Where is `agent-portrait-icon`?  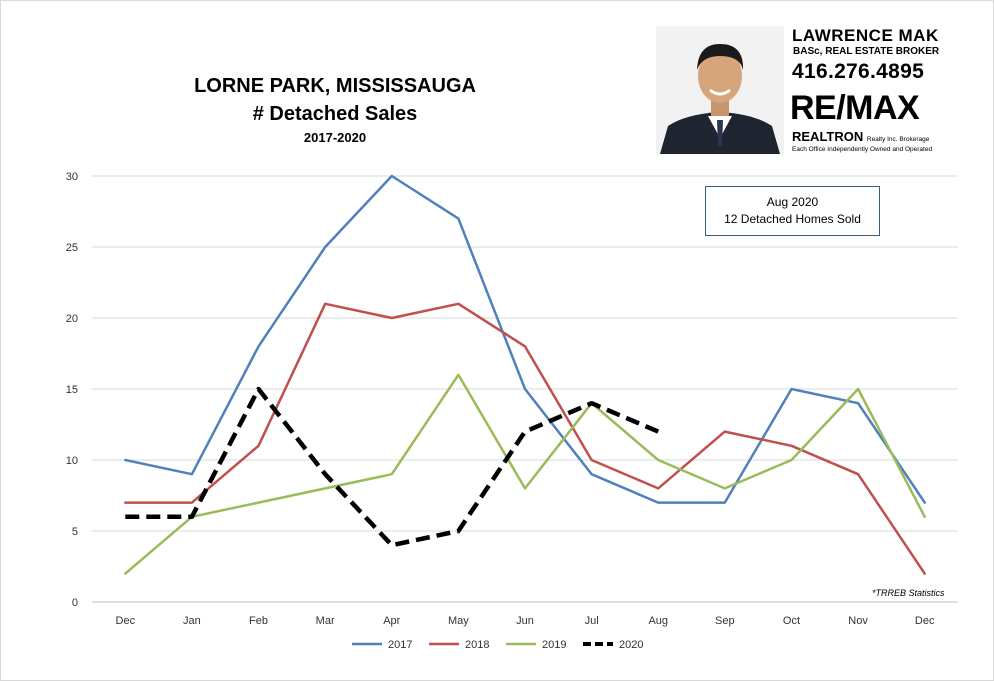
agent-portrait-icon is located at coordinates (720, 90).